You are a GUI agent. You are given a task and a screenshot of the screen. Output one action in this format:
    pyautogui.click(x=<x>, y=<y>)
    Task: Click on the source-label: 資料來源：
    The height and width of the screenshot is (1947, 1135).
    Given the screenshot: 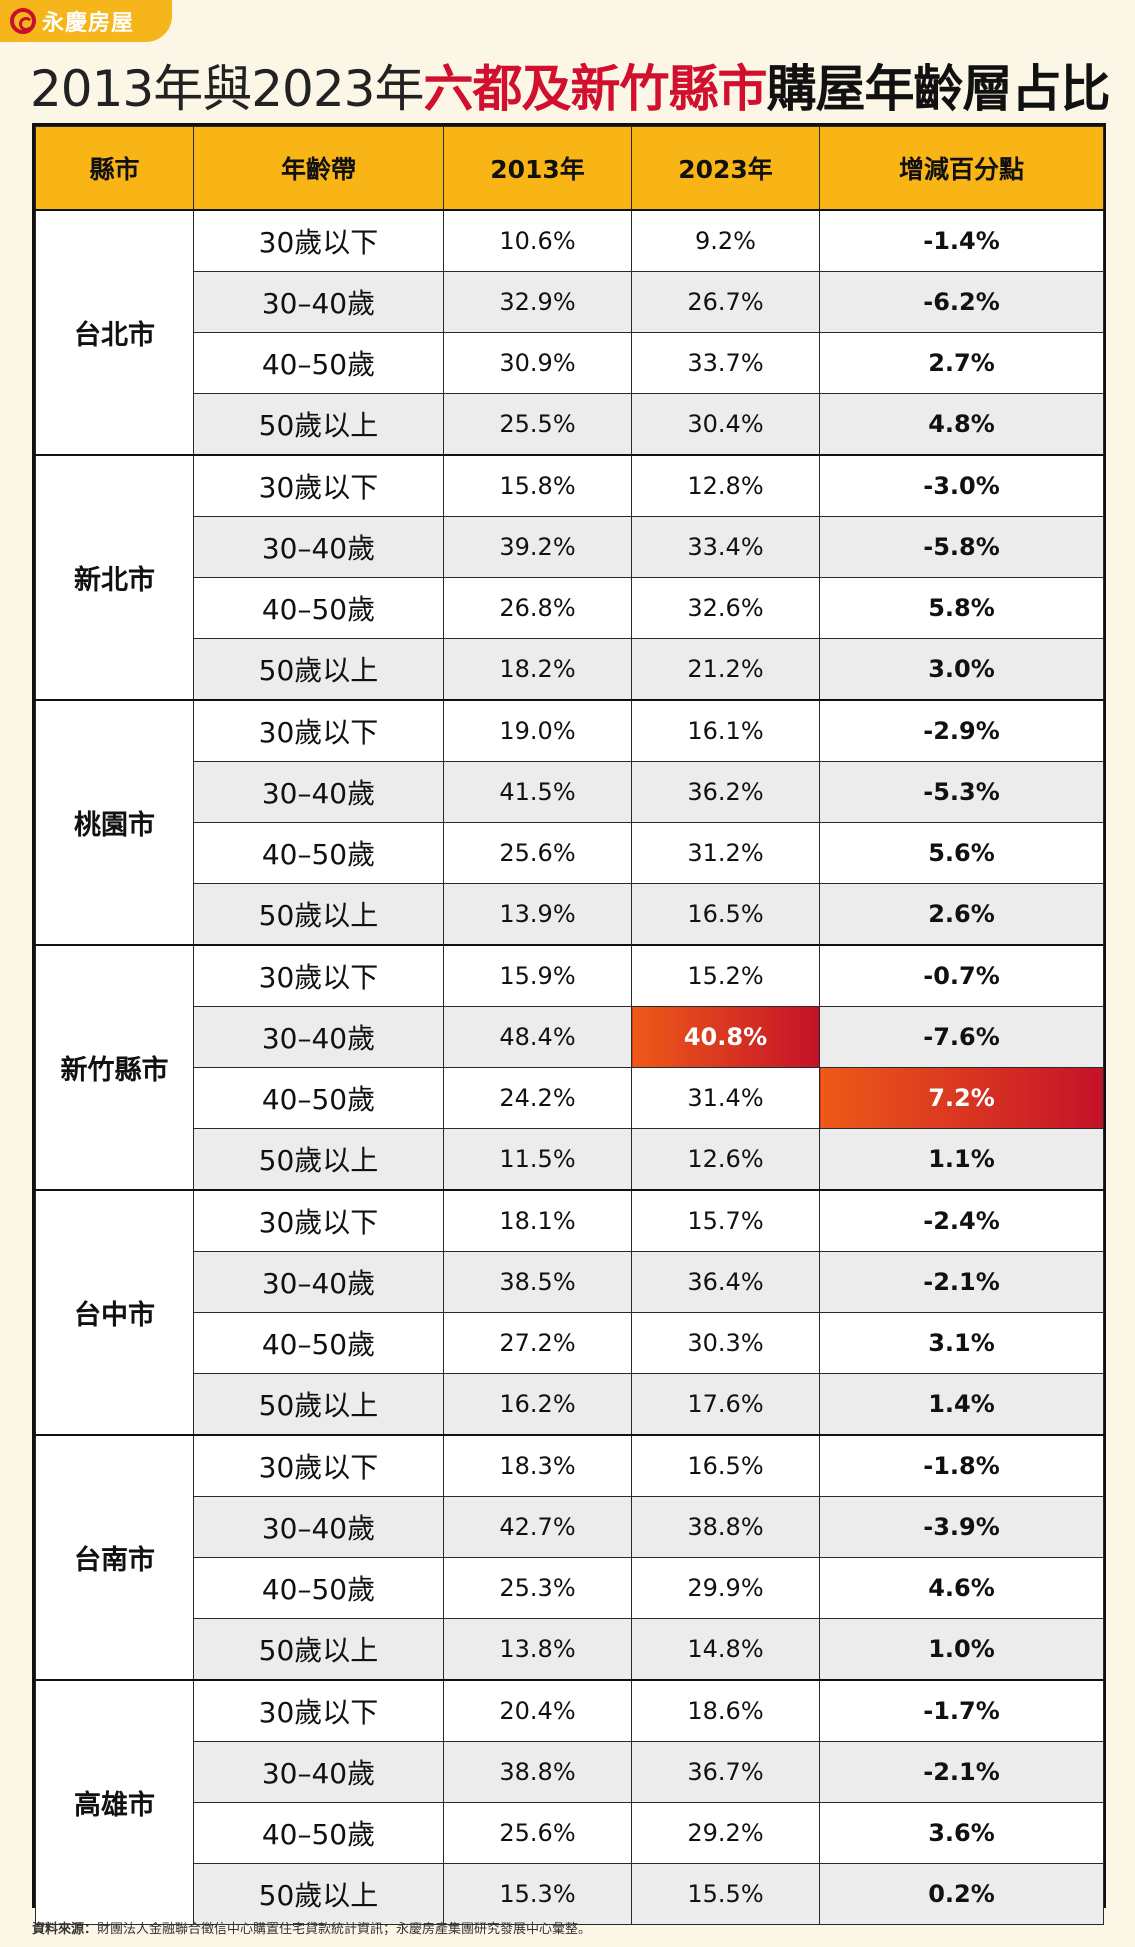 What is the action you would take?
    pyautogui.click(x=65, y=1929)
    